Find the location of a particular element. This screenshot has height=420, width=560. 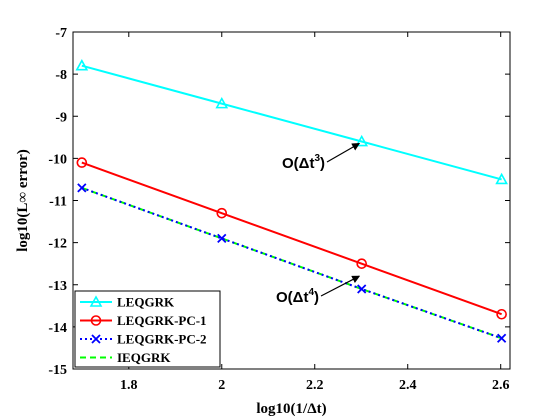

legend-label: IEQGRK is located at coordinates (144, 357).